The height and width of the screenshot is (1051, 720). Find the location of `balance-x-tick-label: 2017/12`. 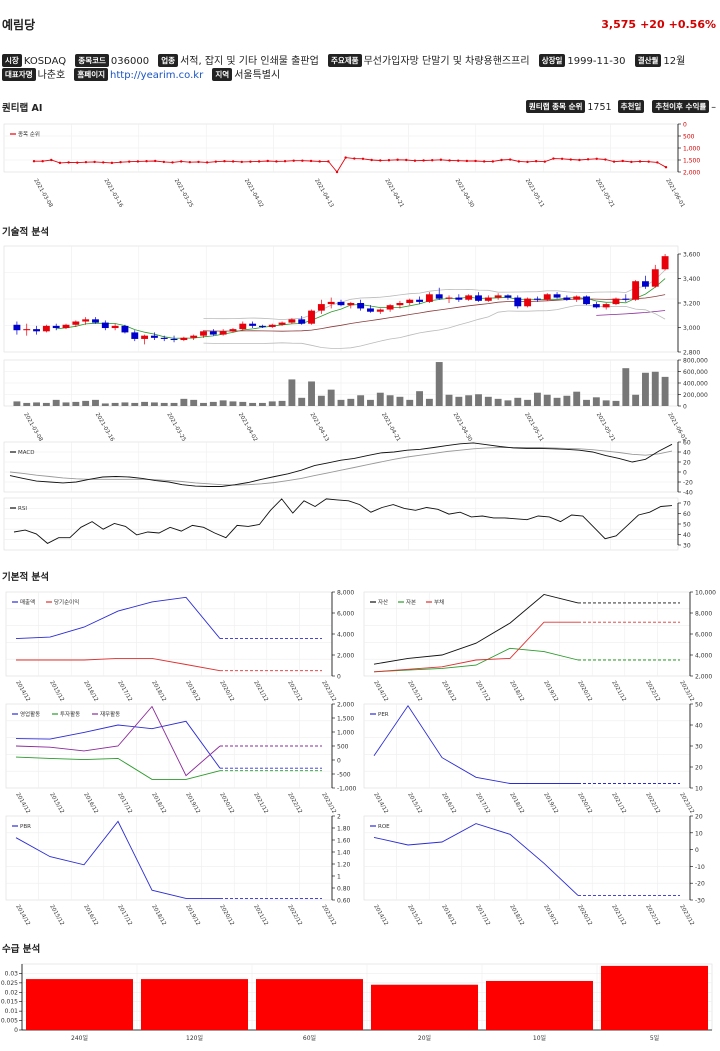

balance-x-tick-label: 2017/12 is located at coordinates (482, 691).